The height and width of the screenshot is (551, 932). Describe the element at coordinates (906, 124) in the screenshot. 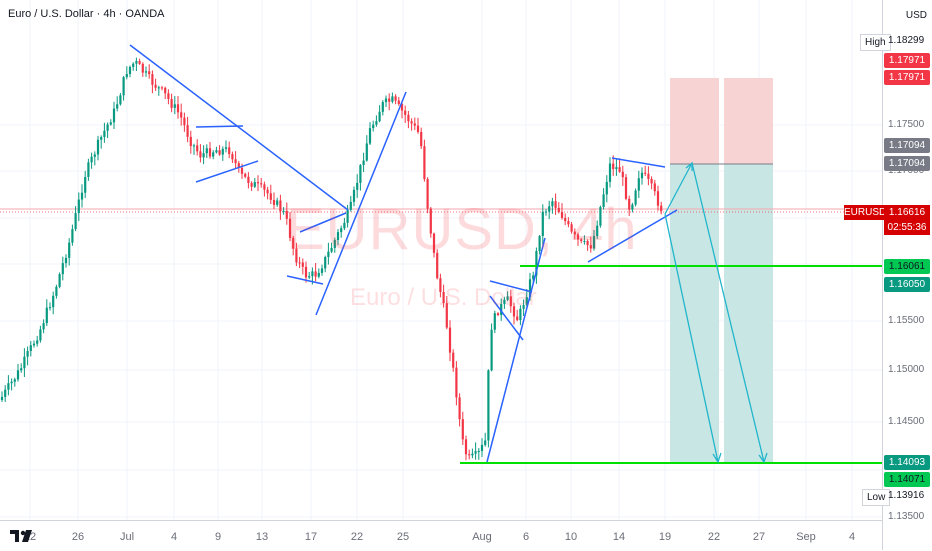

I see `price-tick: 1.17500` at that location.